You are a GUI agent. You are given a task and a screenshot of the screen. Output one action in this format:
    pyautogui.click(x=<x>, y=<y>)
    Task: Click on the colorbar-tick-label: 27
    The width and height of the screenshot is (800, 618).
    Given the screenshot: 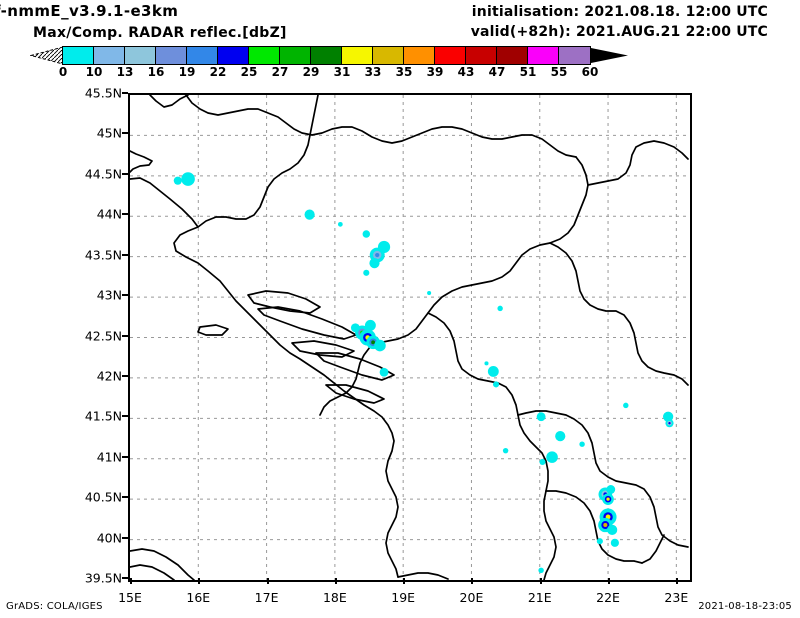 What is the action you would take?
    pyautogui.click(x=280, y=72)
    